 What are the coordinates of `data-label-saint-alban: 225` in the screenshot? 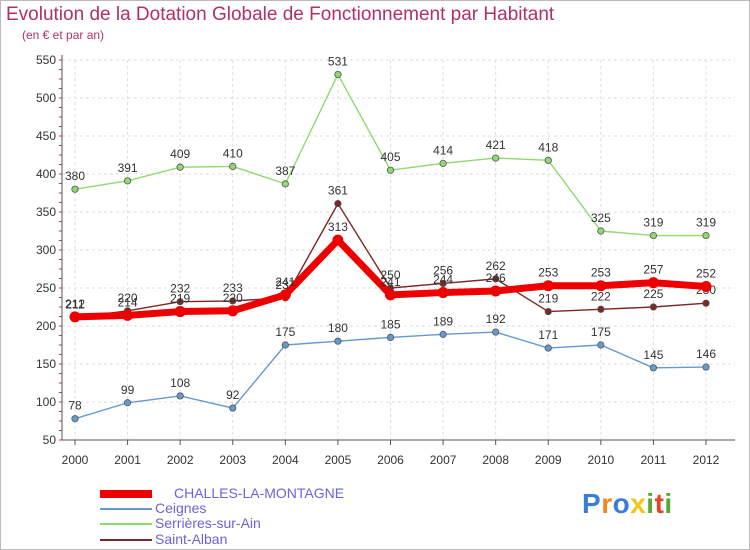 It's located at (653, 294).